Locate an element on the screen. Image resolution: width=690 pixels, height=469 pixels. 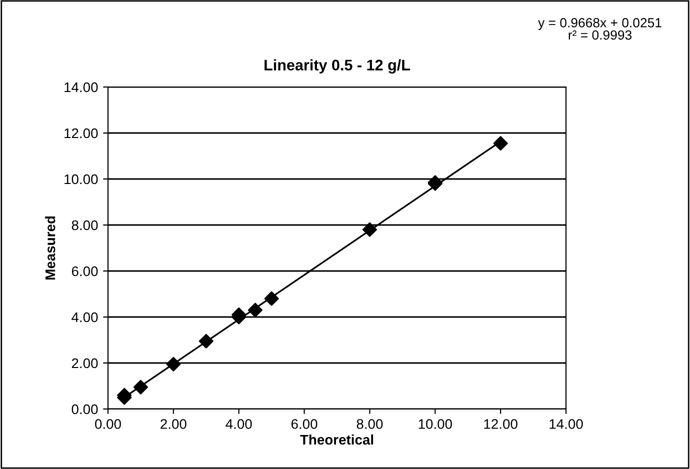
chart-title: Linearity 0.5 - 12 g/L is located at coordinates (337, 66).